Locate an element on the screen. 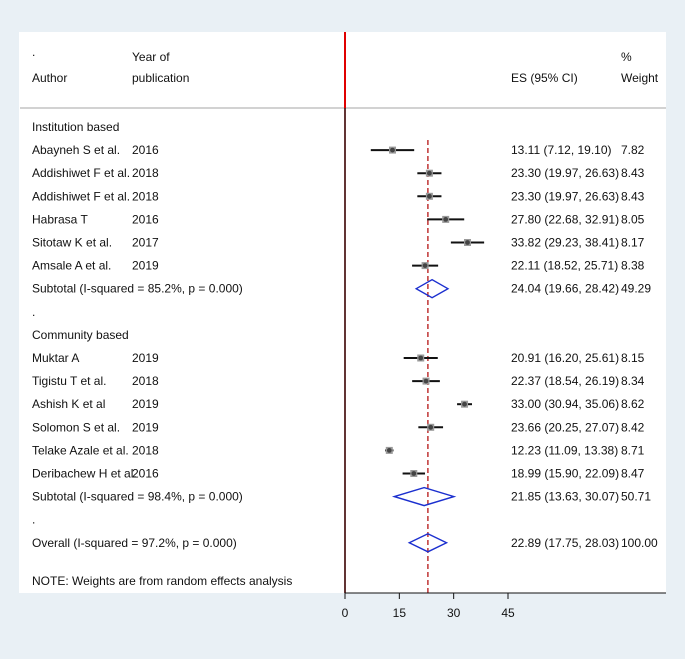 Image resolution: width=685 pixels, height=659 pixels. study-weight: 8.38 is located at coordinates (633, 266).